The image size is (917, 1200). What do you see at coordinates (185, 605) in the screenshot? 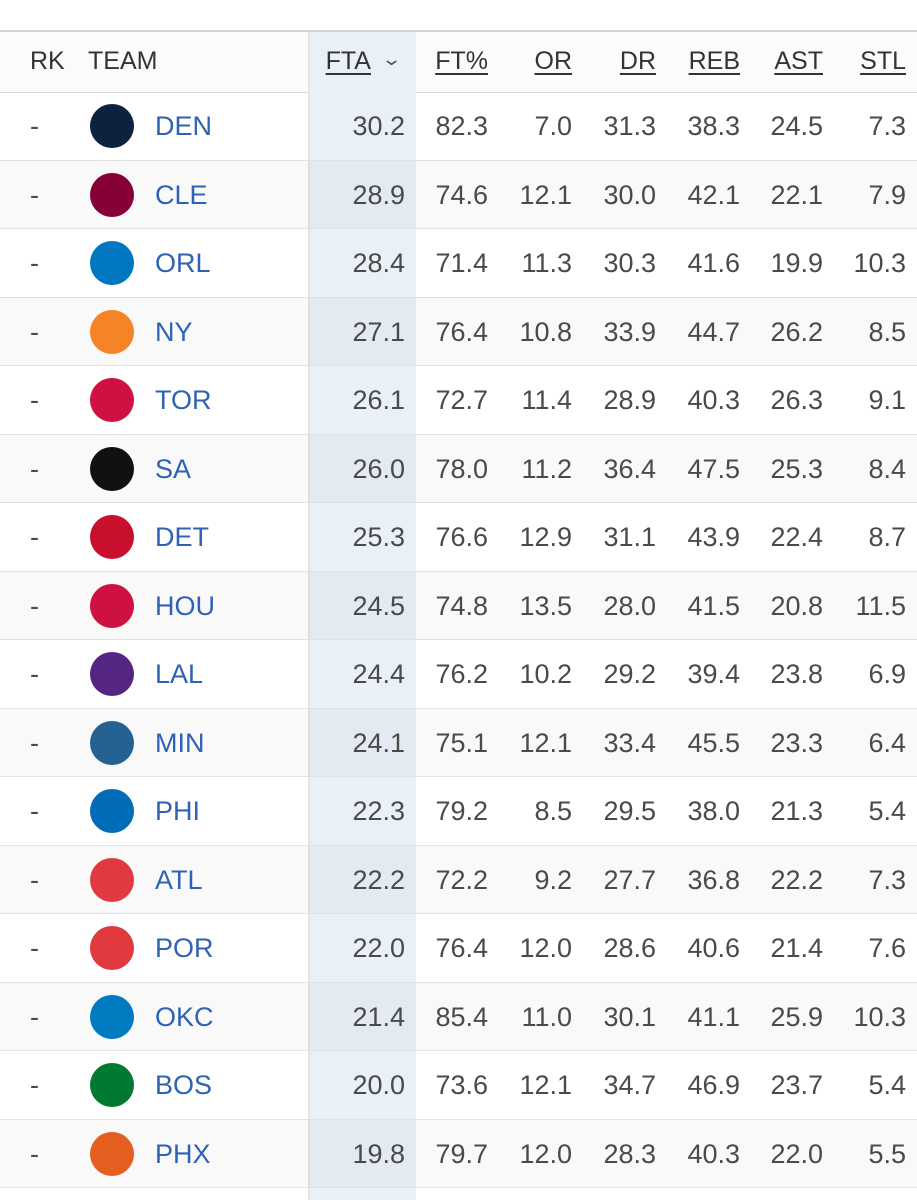
I see `team-link: HOU` at bounding box center [185, 605].